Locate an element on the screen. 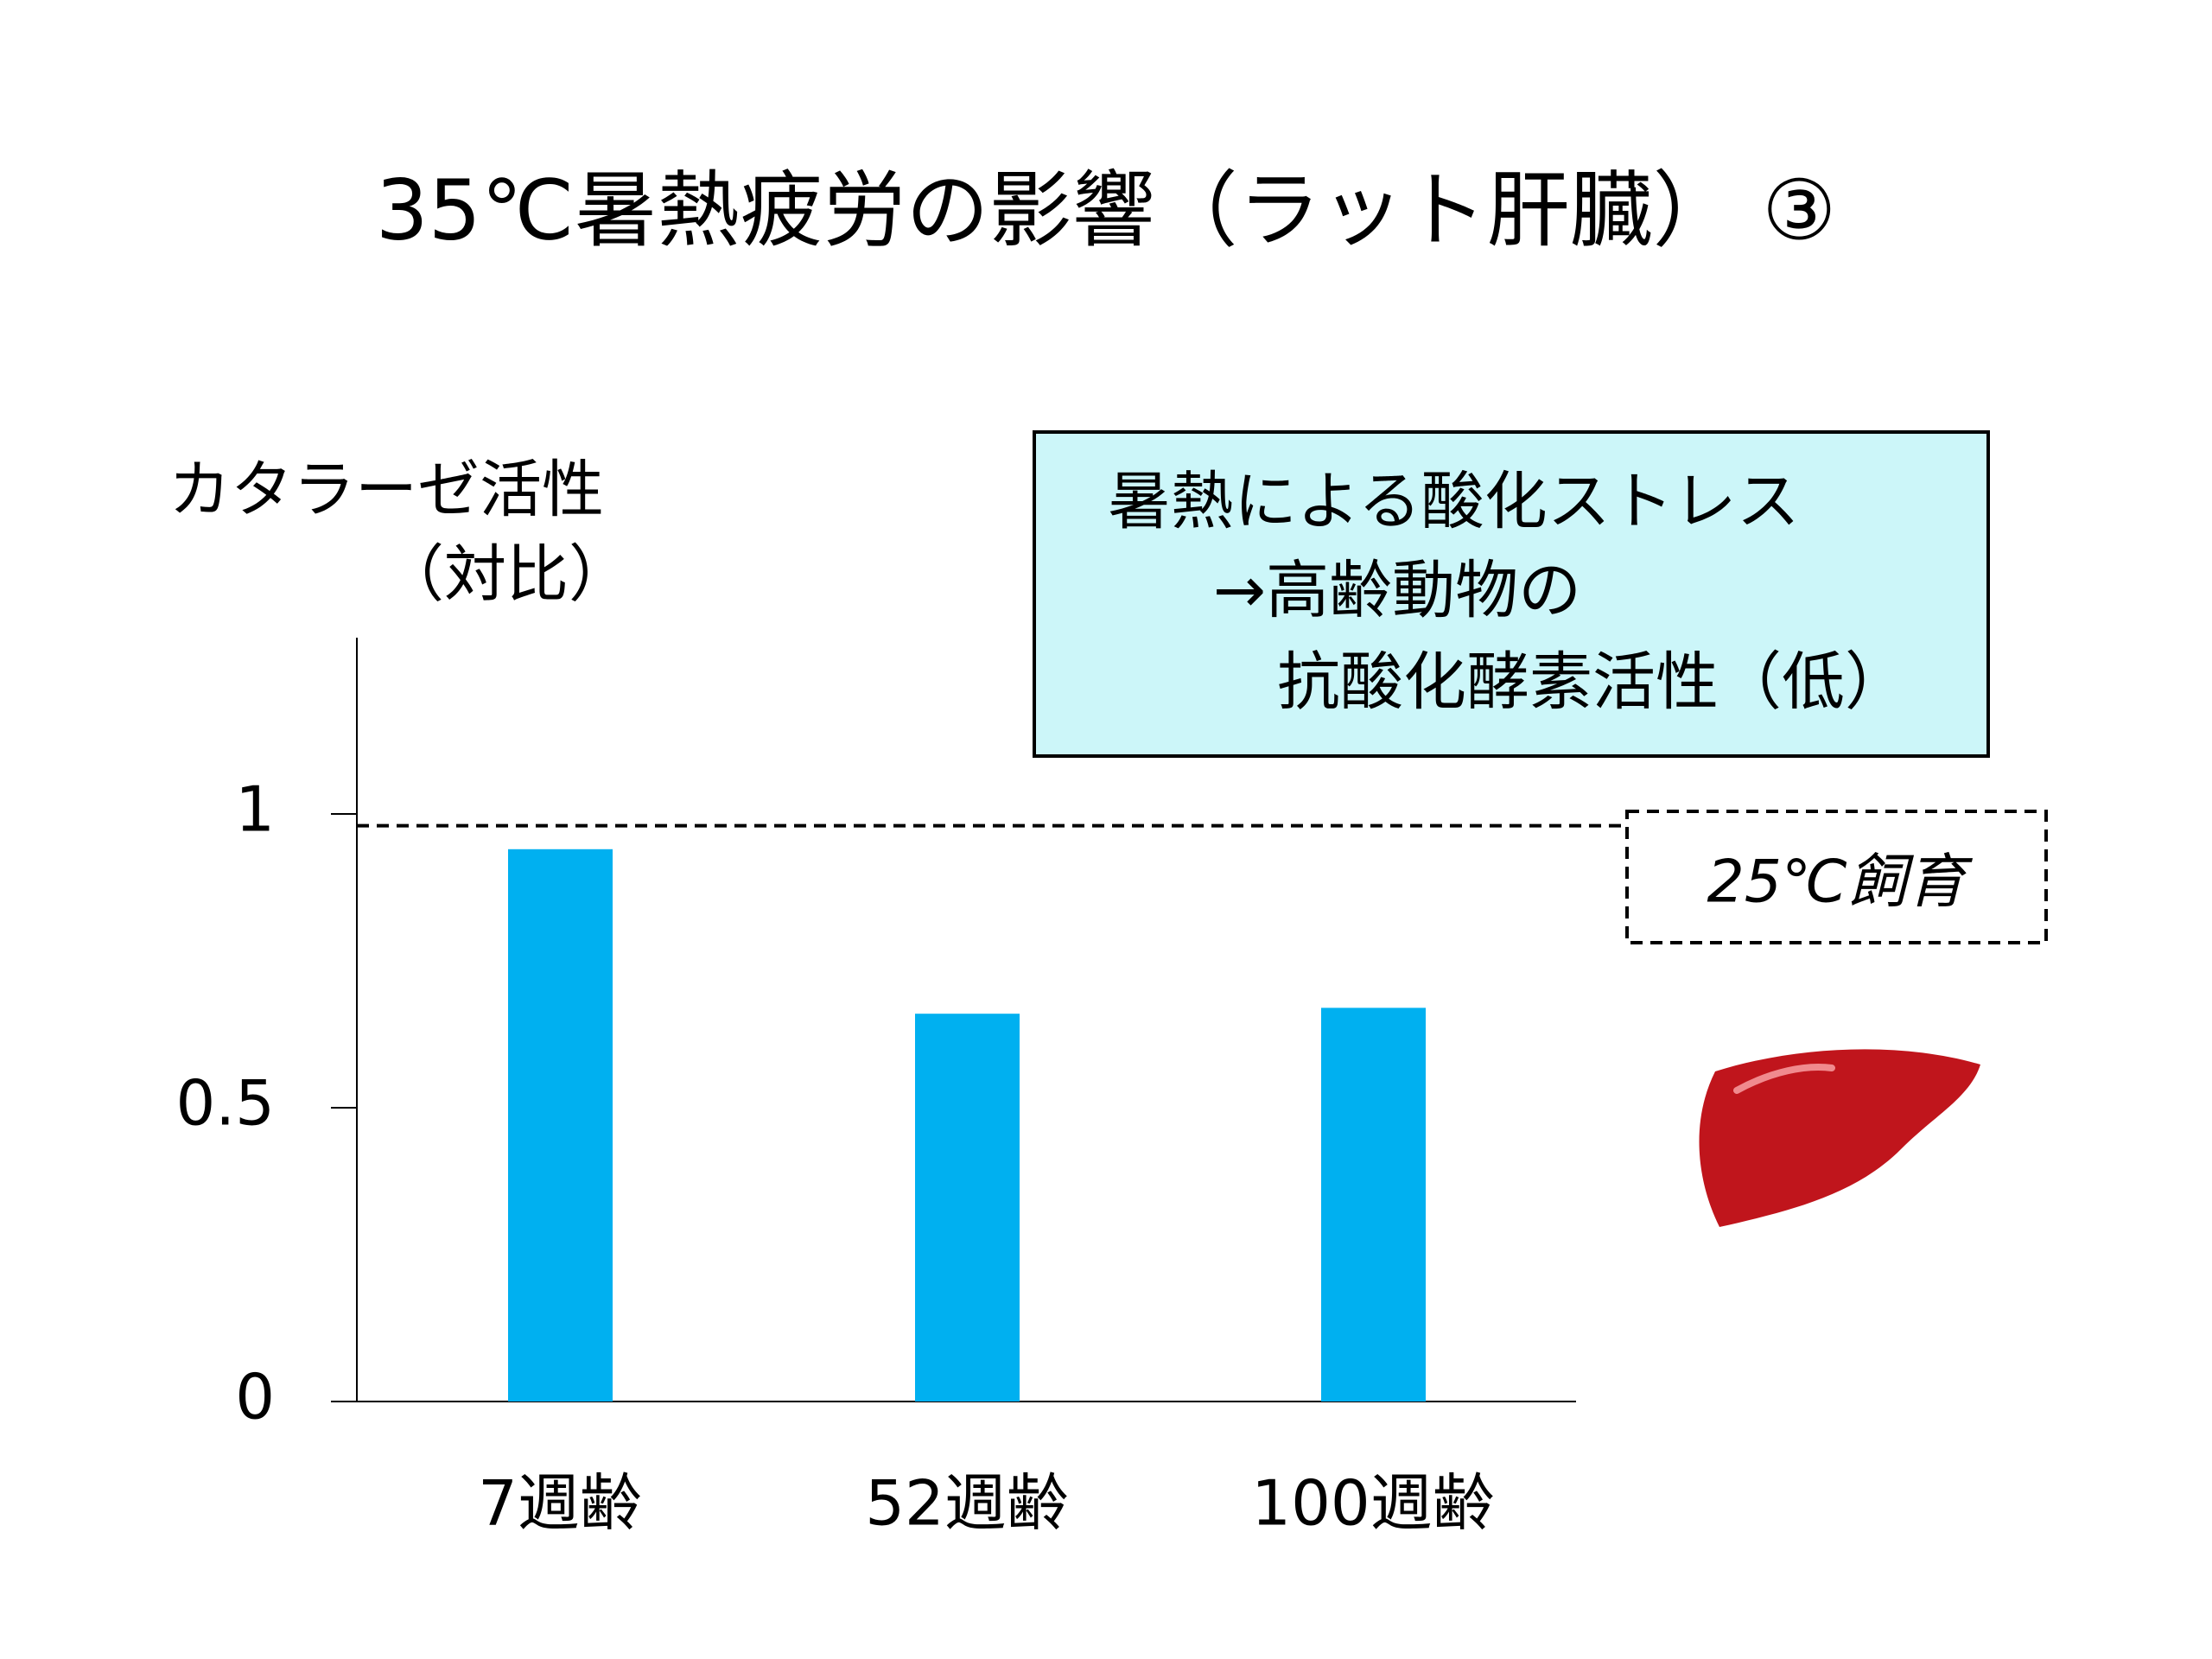 This screenshot has height=1659, width=2212. liver-highlight is located at coordinates (1784, 1079).